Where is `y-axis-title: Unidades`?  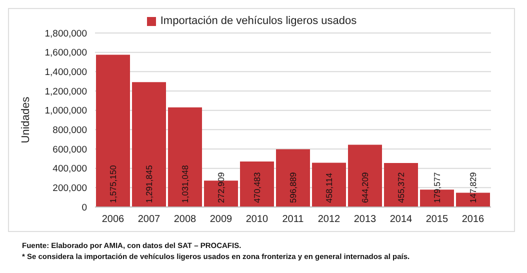 y-axis-title: Unidades is located at coordinates (26, 120).